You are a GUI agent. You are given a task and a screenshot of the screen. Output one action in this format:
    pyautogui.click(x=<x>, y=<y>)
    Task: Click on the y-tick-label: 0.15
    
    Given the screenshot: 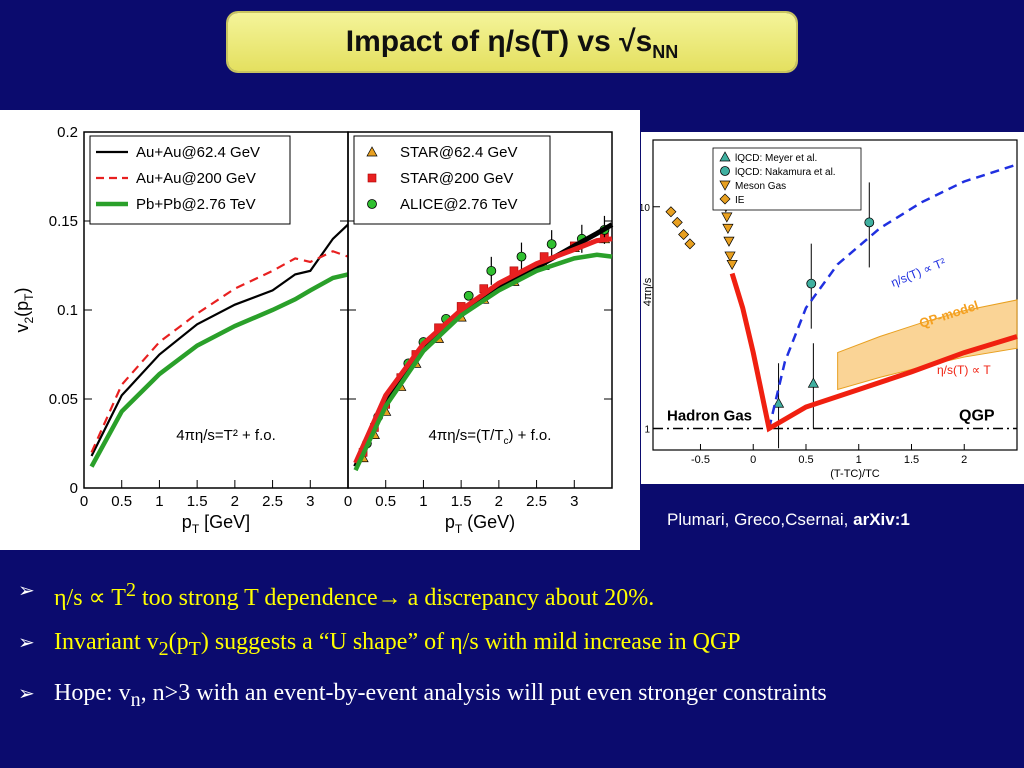 What is the action you would take?
    pyautogui.click(x=63, y=221)
    